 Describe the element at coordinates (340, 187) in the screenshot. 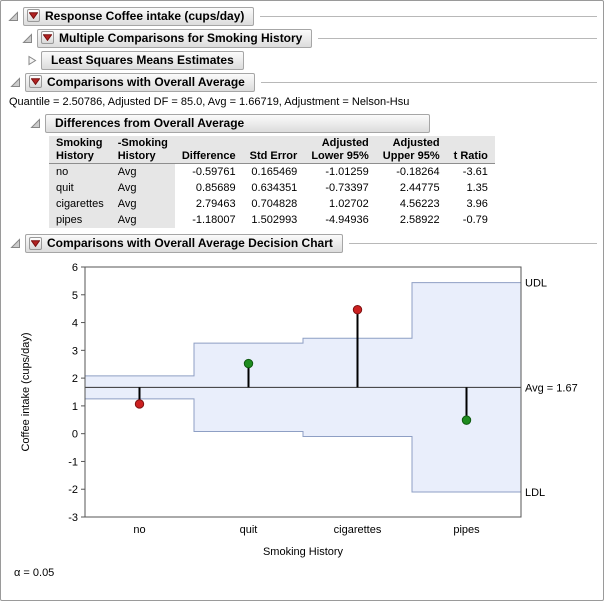

I see `cell-adj-lower: -0.73397` at that location.